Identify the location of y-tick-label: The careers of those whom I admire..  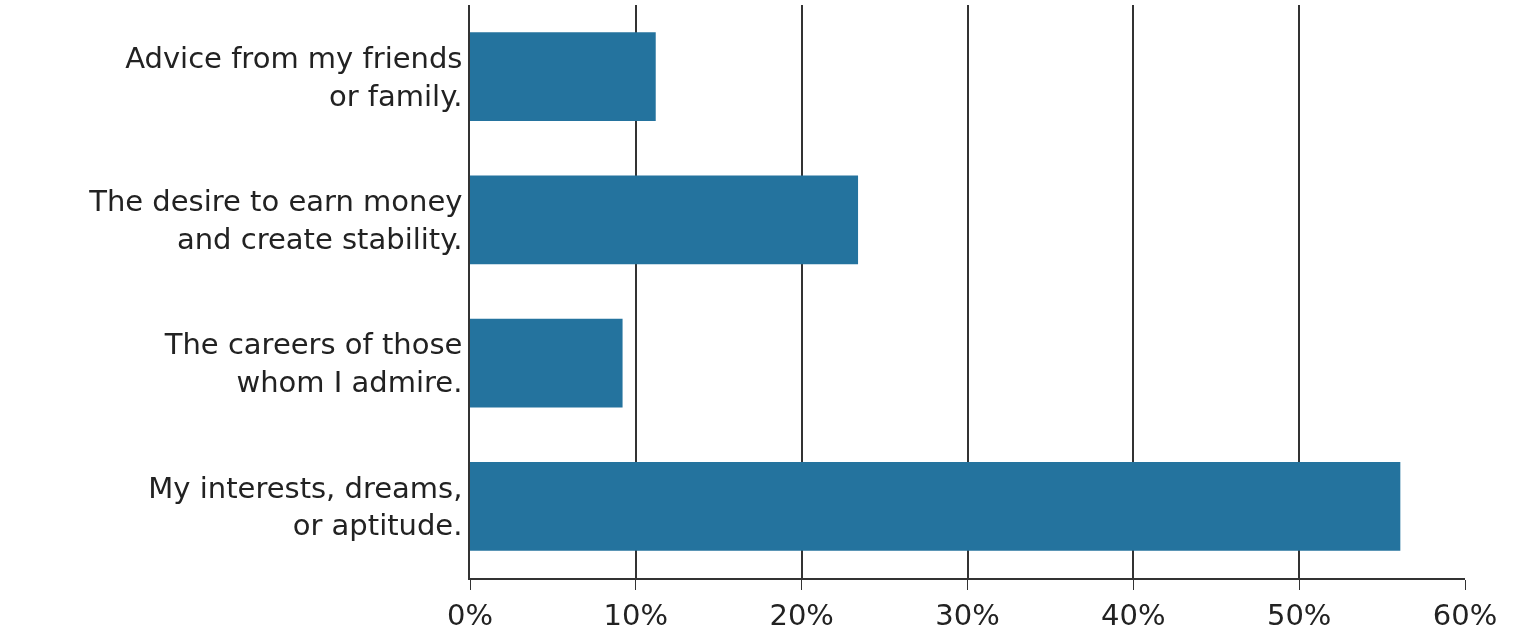
(313, 363).